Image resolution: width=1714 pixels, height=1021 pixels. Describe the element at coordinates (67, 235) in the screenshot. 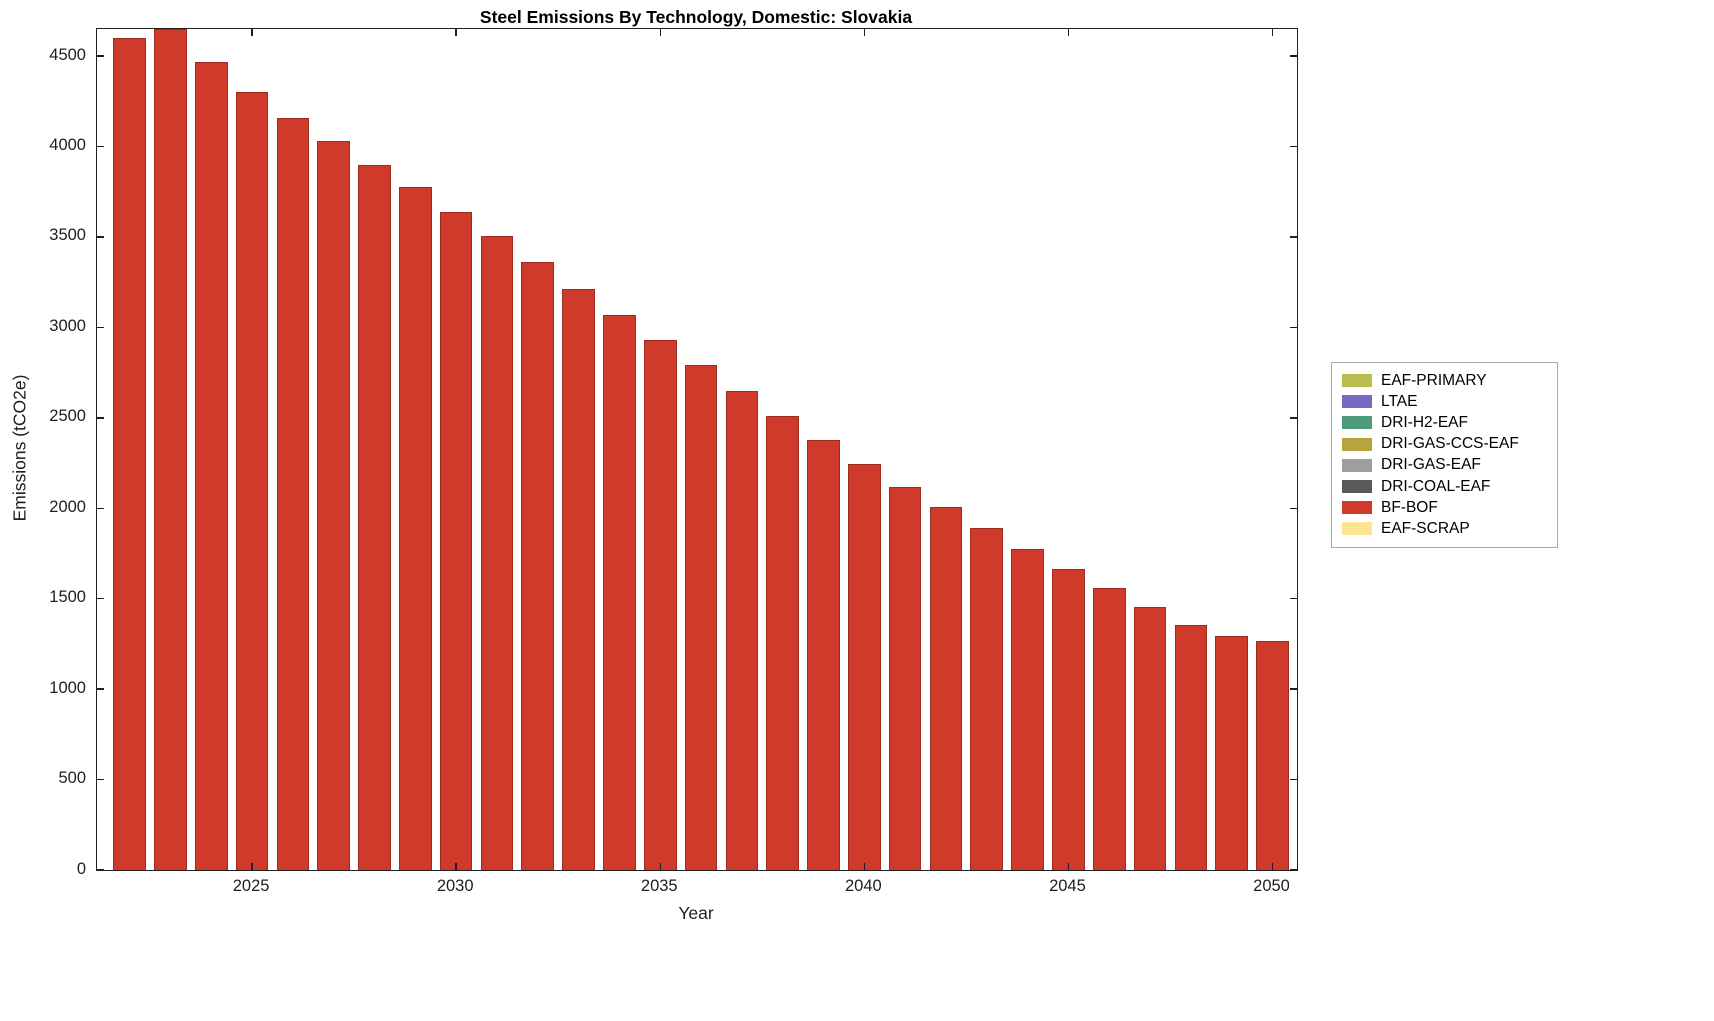

I see `y-tick-label-3500: 3500` at that location.